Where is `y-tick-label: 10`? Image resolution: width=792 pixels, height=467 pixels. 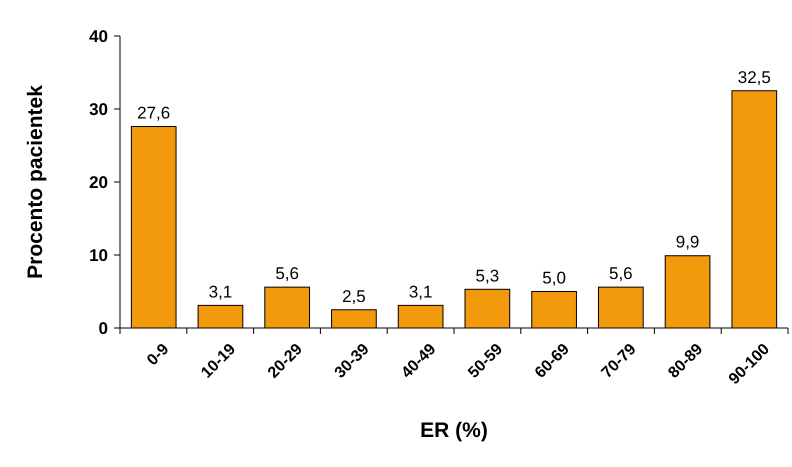
y-tick-label: 10 is located at coordinates (98, 255).